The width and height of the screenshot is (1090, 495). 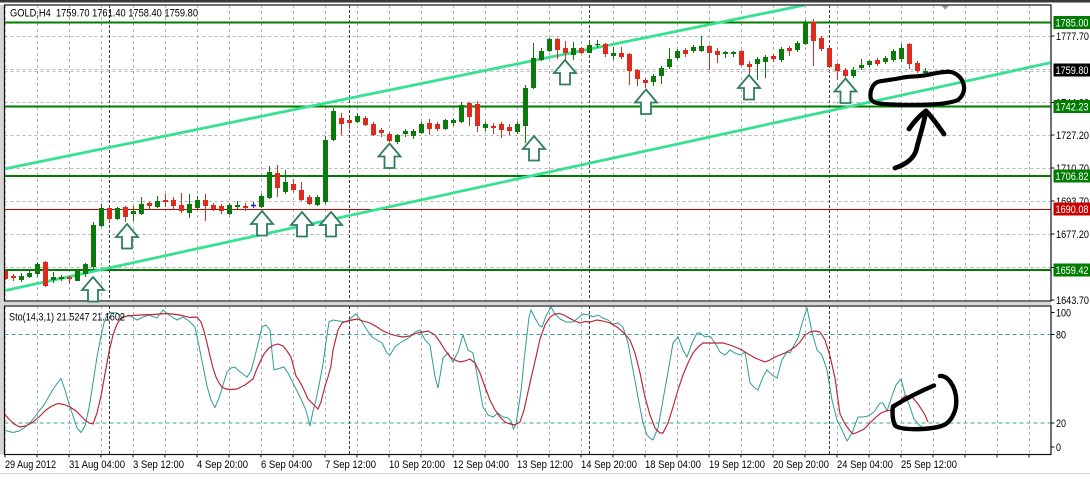 What do you see at coordinates (1072, 210) in the screenshot?
I see `svg-text: 1690.08` at bounding box center [1072, 210].